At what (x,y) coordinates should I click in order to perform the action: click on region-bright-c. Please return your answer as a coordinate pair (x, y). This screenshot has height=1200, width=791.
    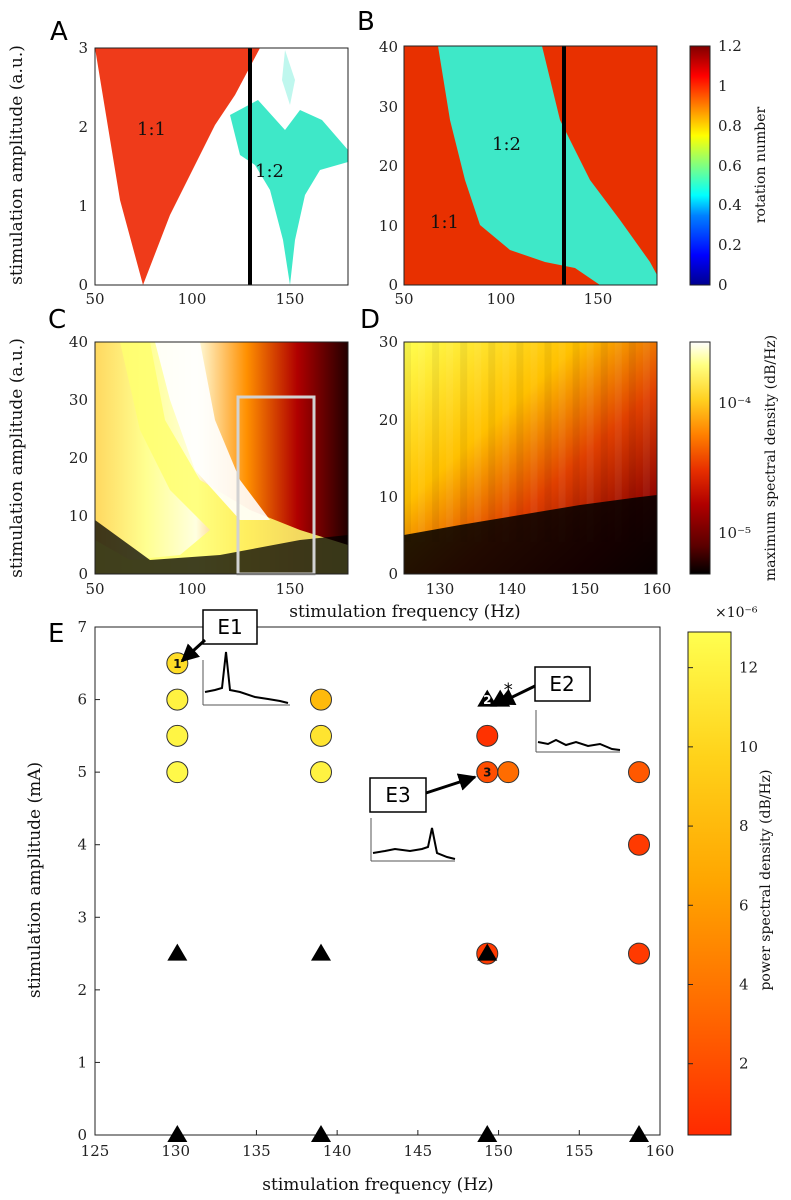
    Looking at the image, I should click on (221, 458).